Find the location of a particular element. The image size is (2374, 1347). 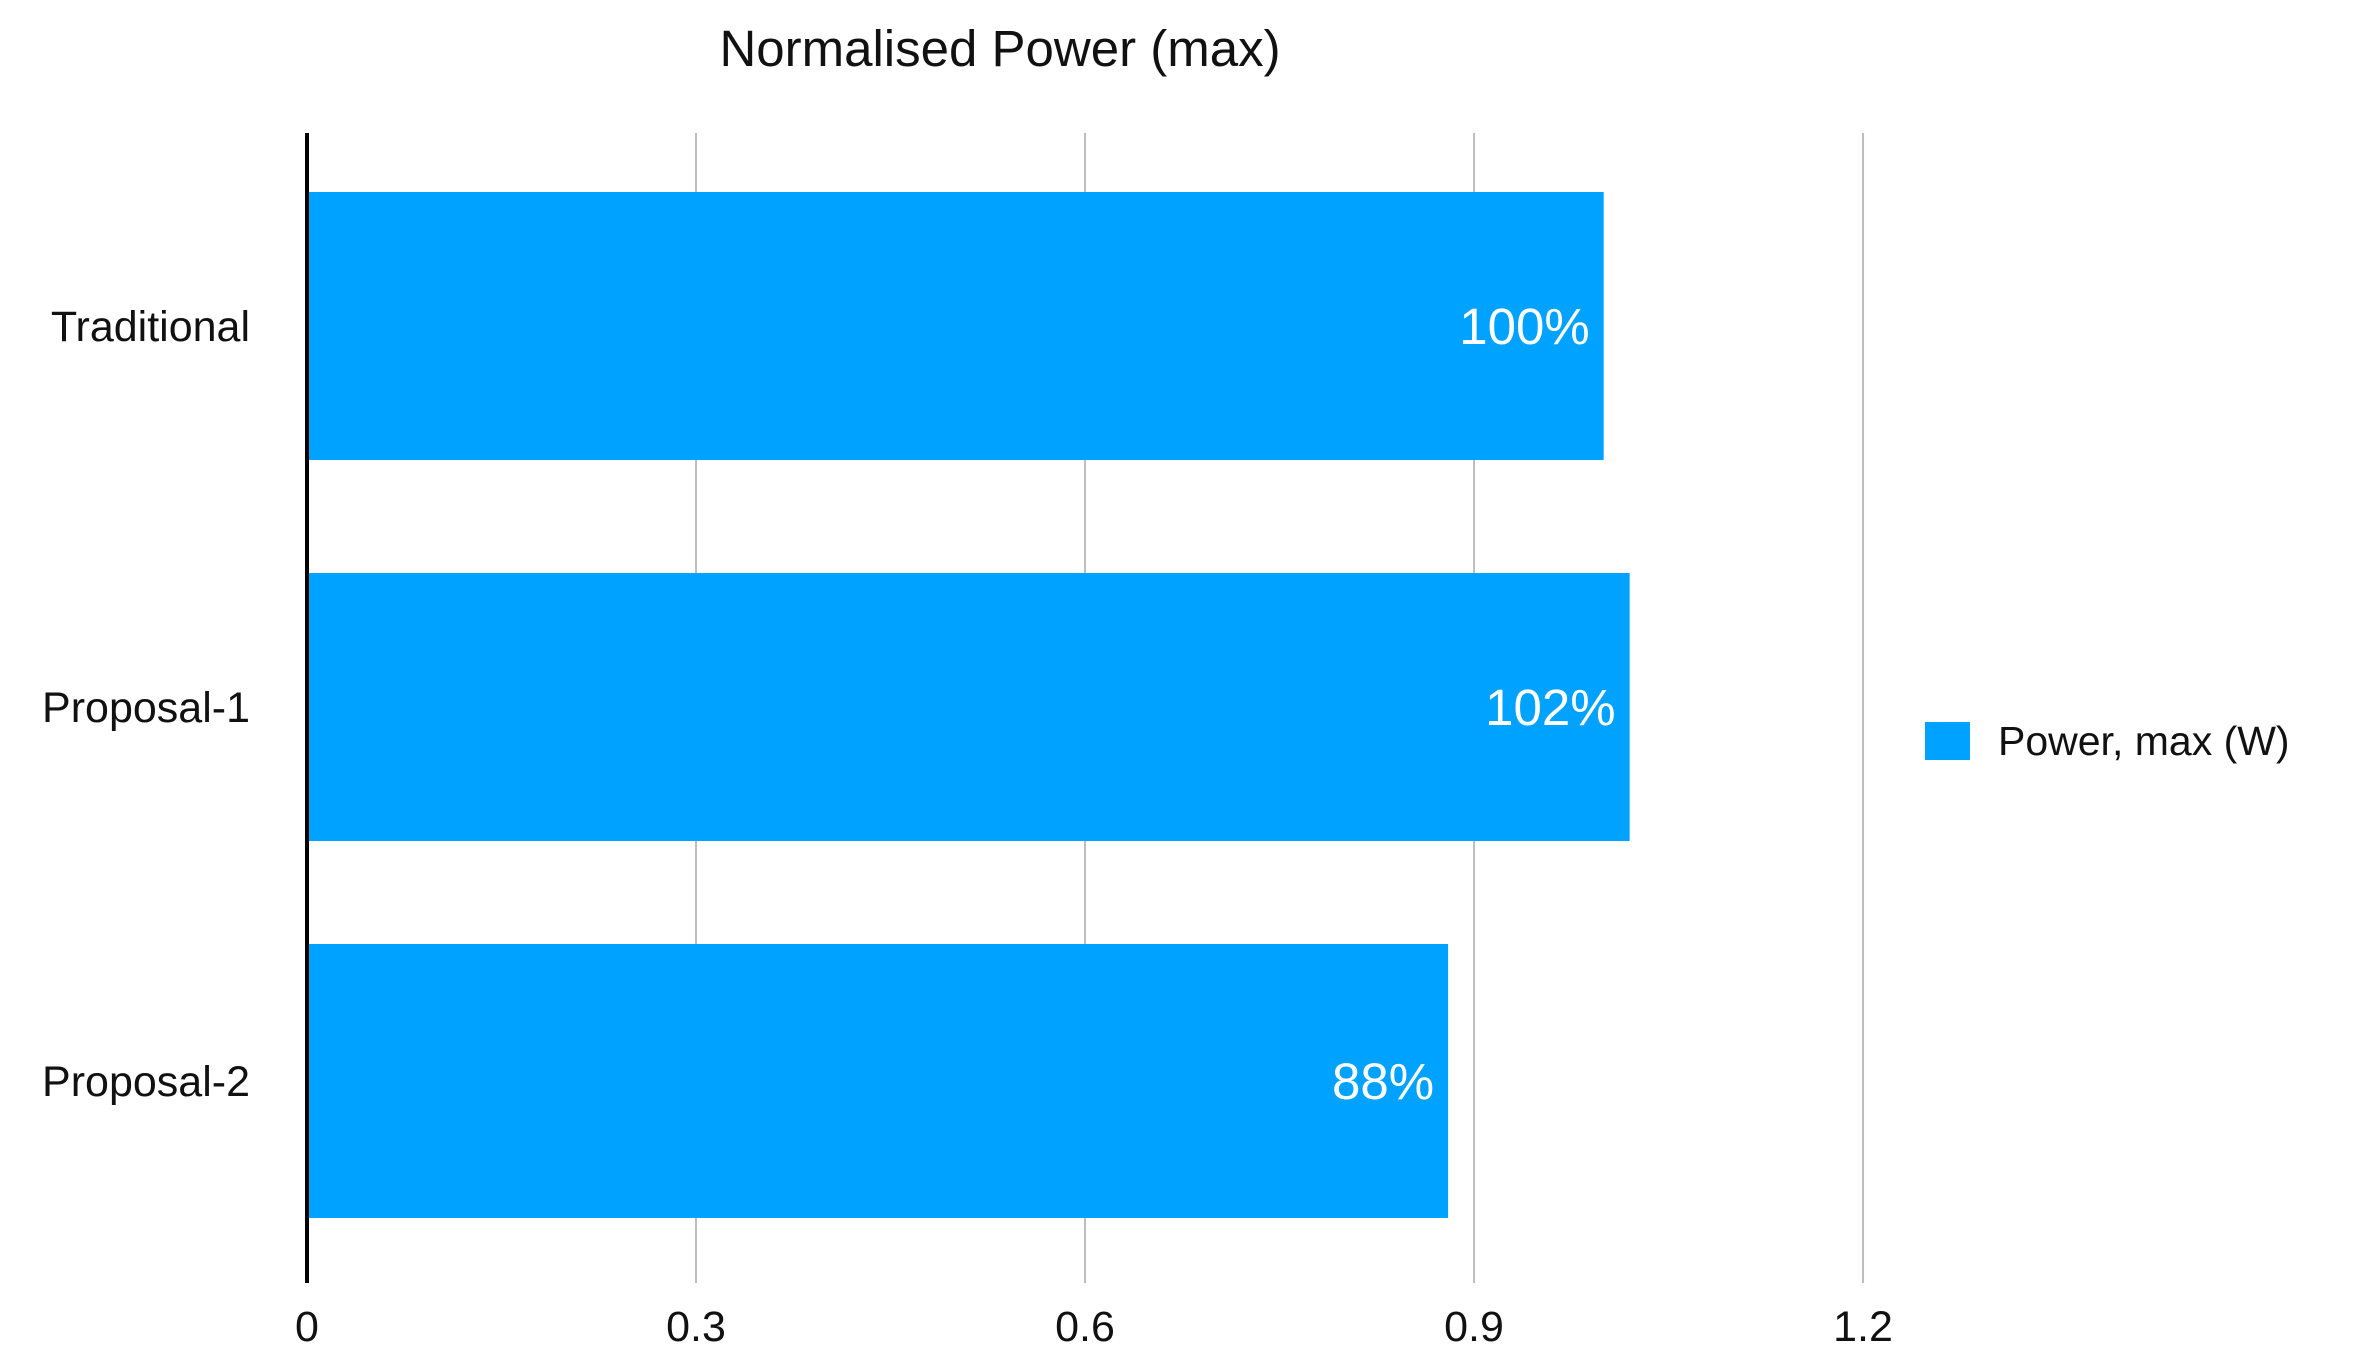

data-label: 102% is located at coordinates (1550, 707).